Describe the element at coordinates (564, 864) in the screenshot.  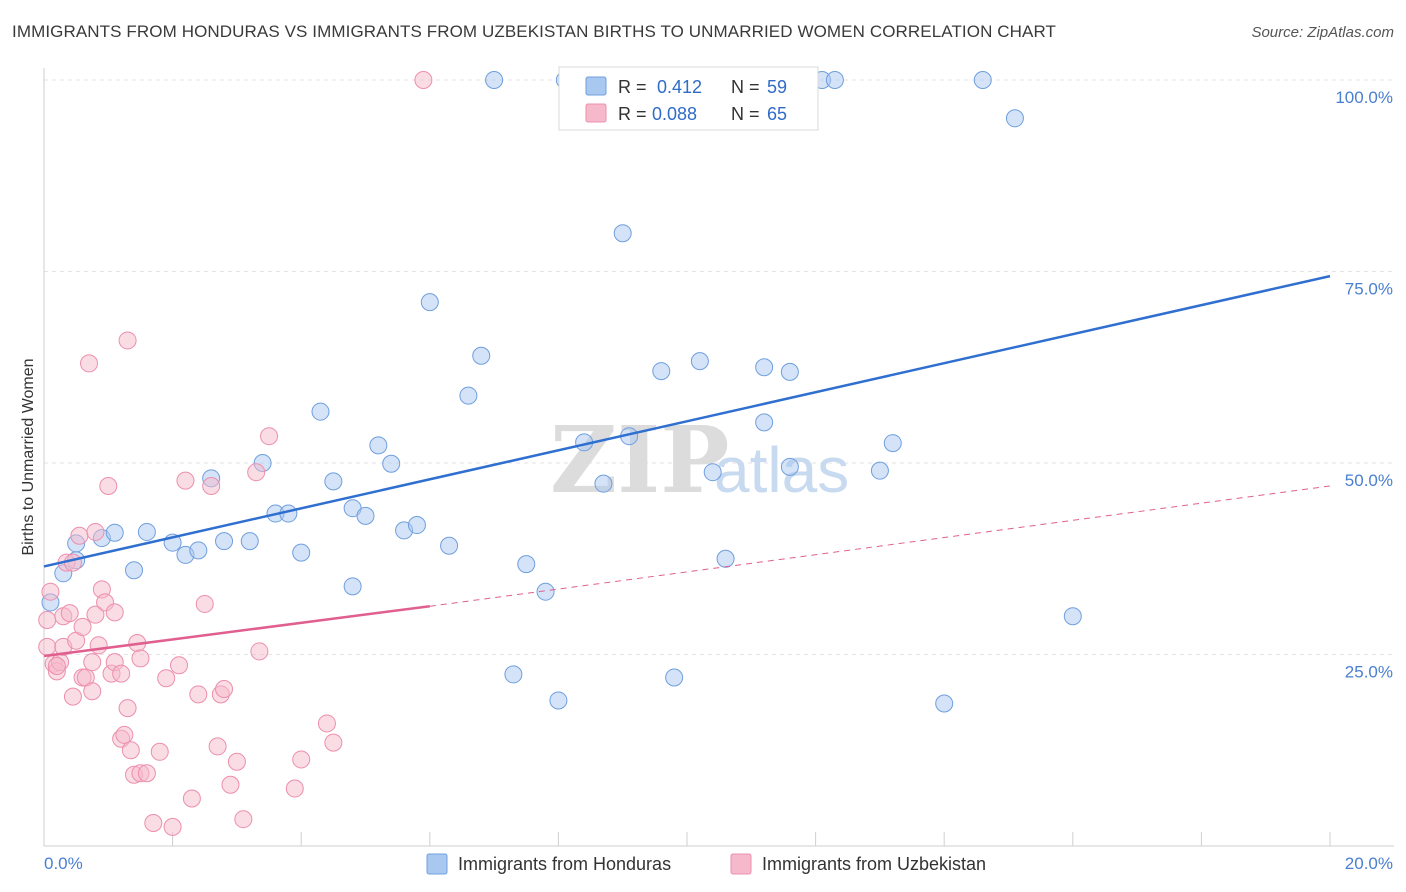
I see `bottom-legend-label-honduras: Immigrants from Honduras` at that location.